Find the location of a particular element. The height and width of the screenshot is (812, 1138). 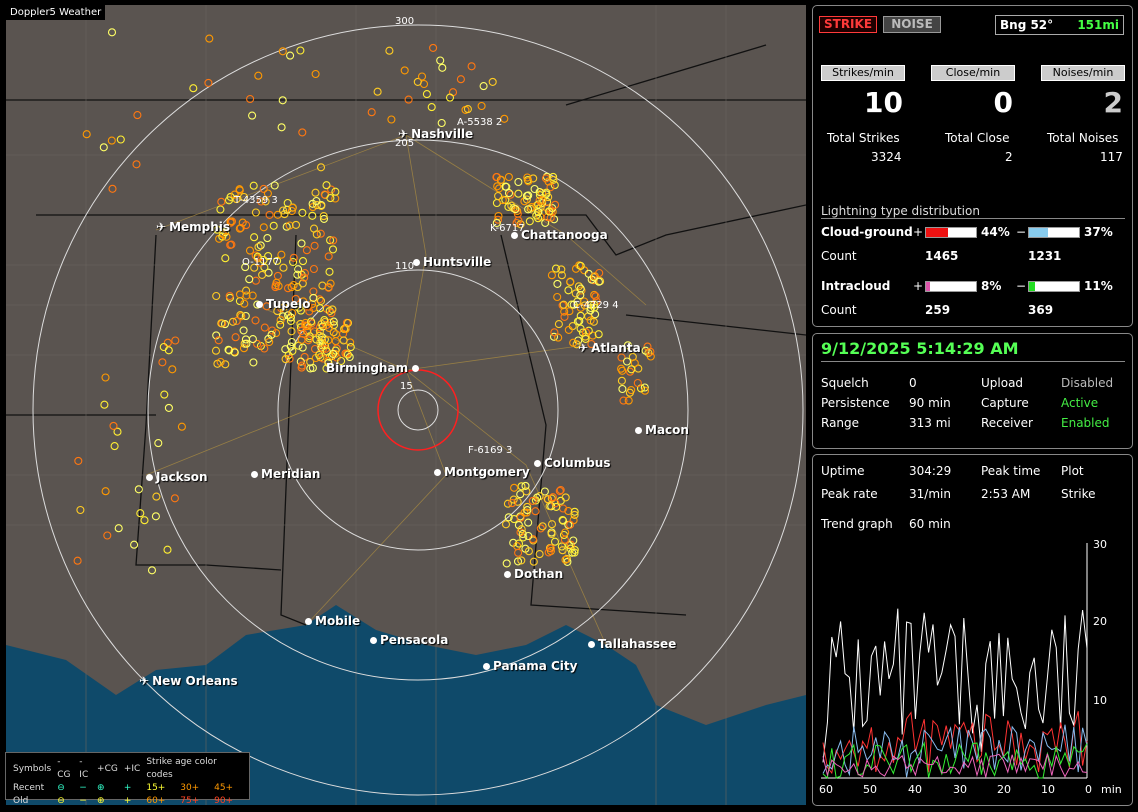

ring-label-300: 300 is located at coordinates (405, 21).